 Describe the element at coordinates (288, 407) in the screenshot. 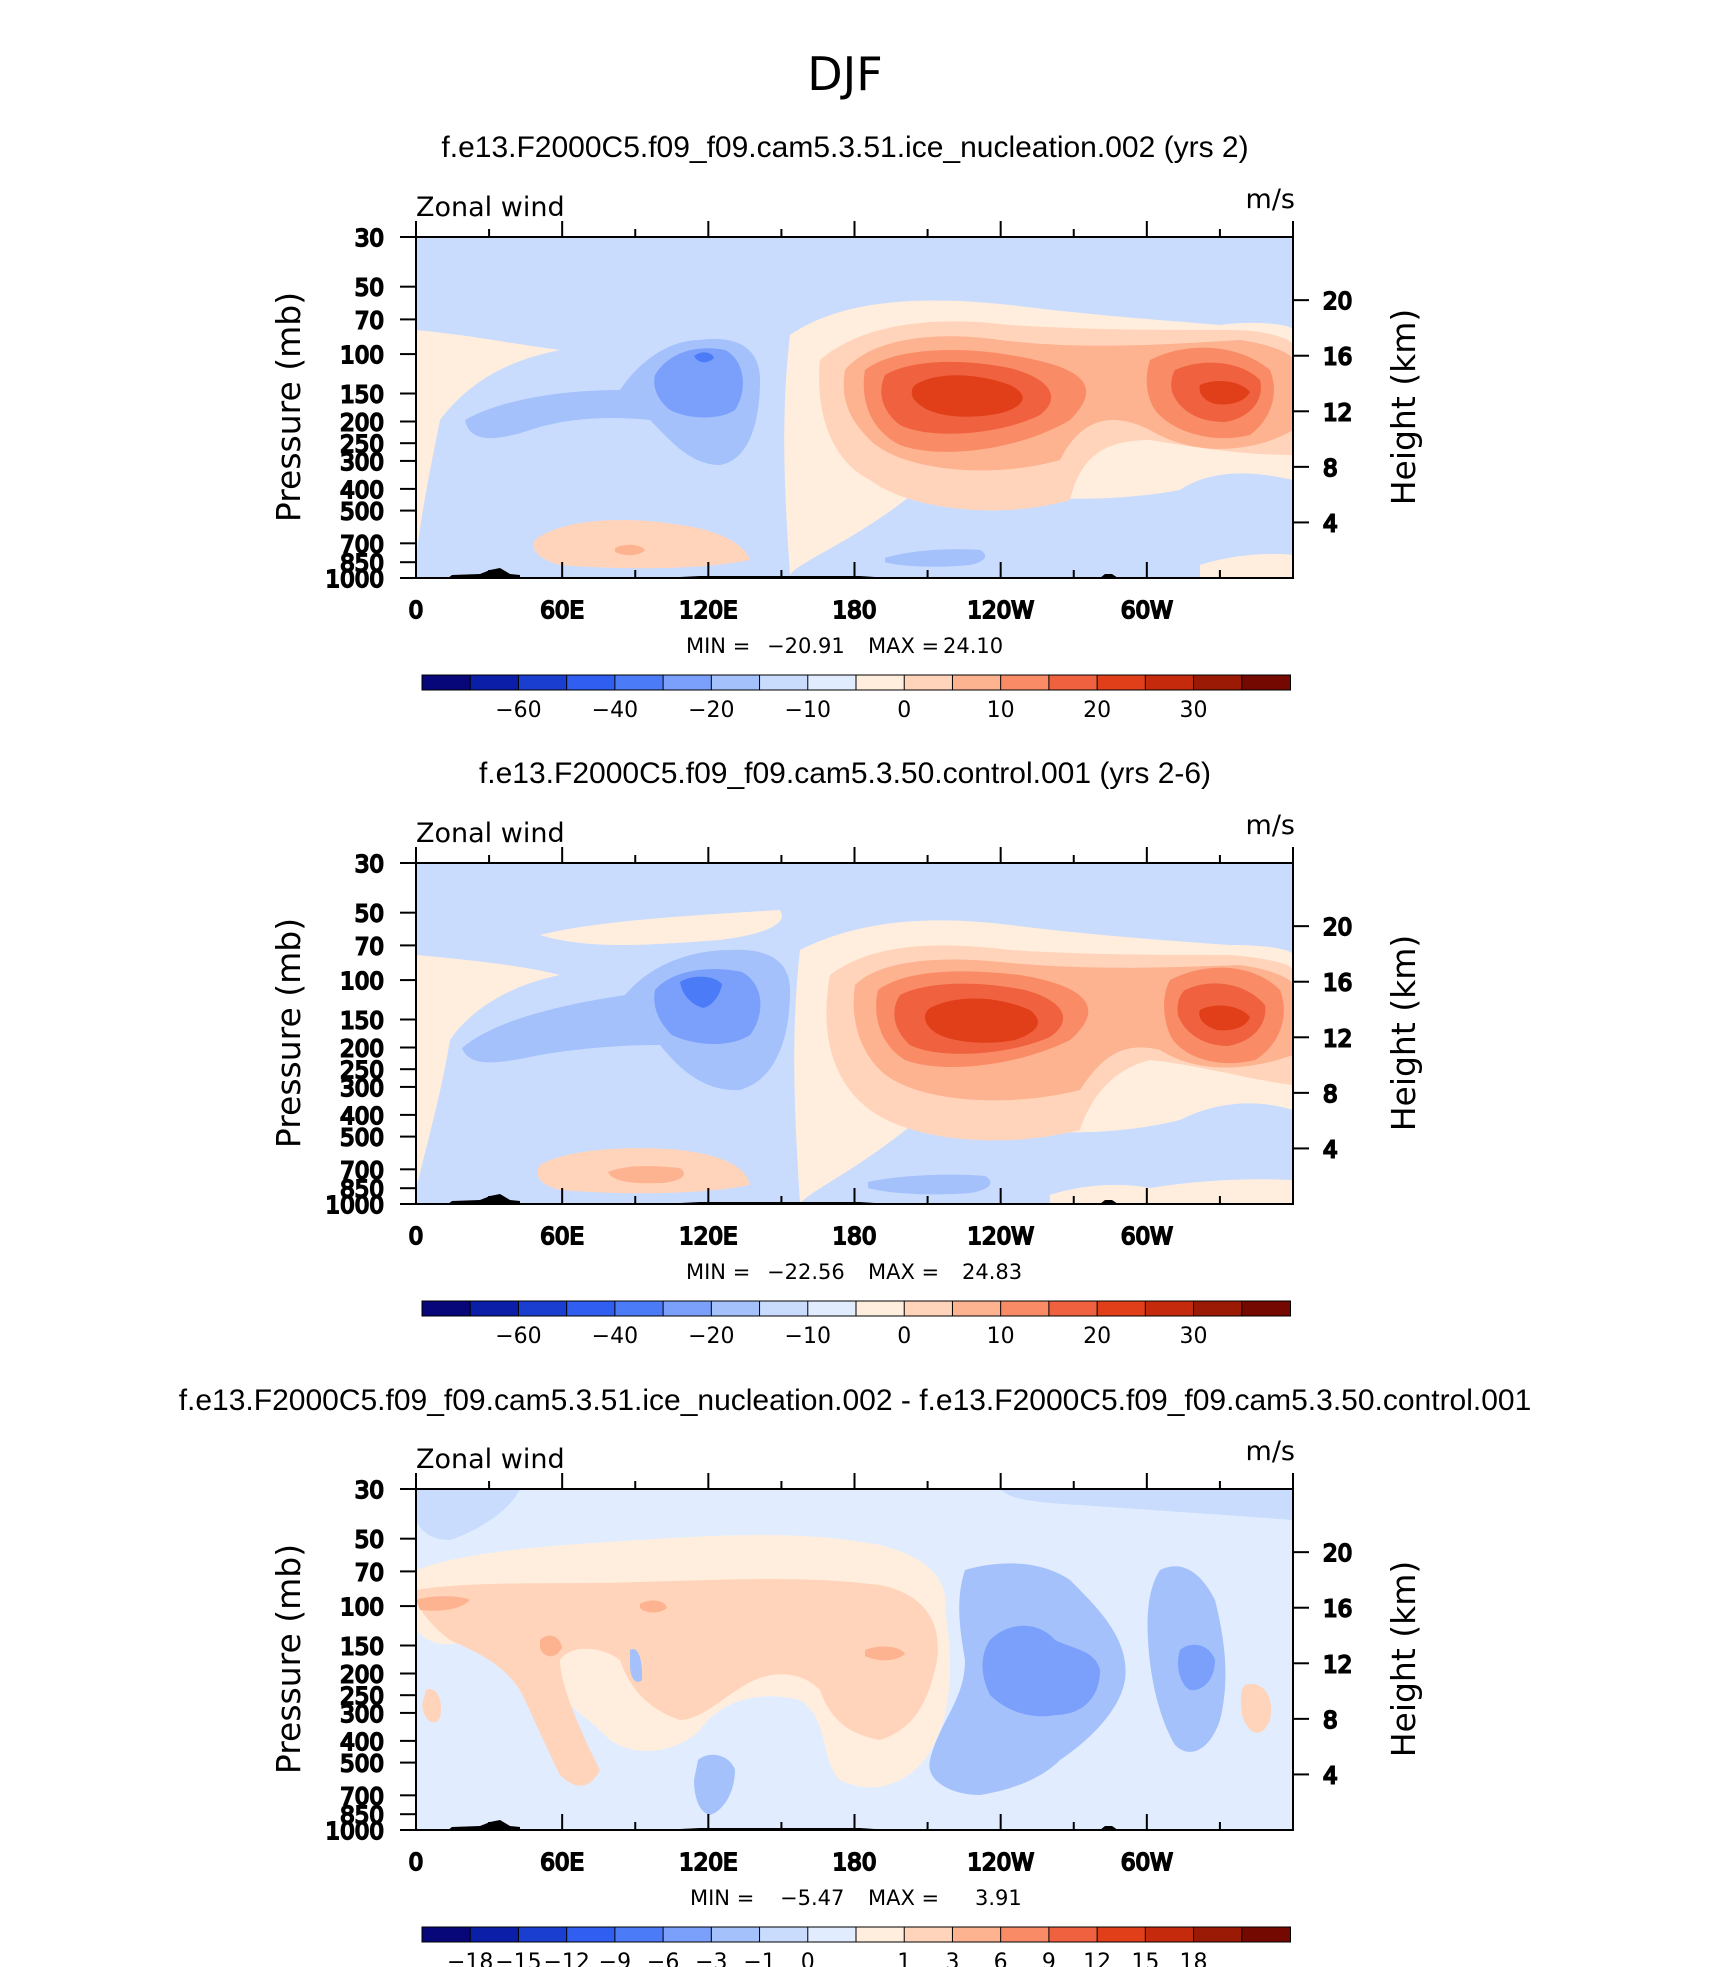

I see `panel-1-ylabel: Pressure (mb)` at that location.